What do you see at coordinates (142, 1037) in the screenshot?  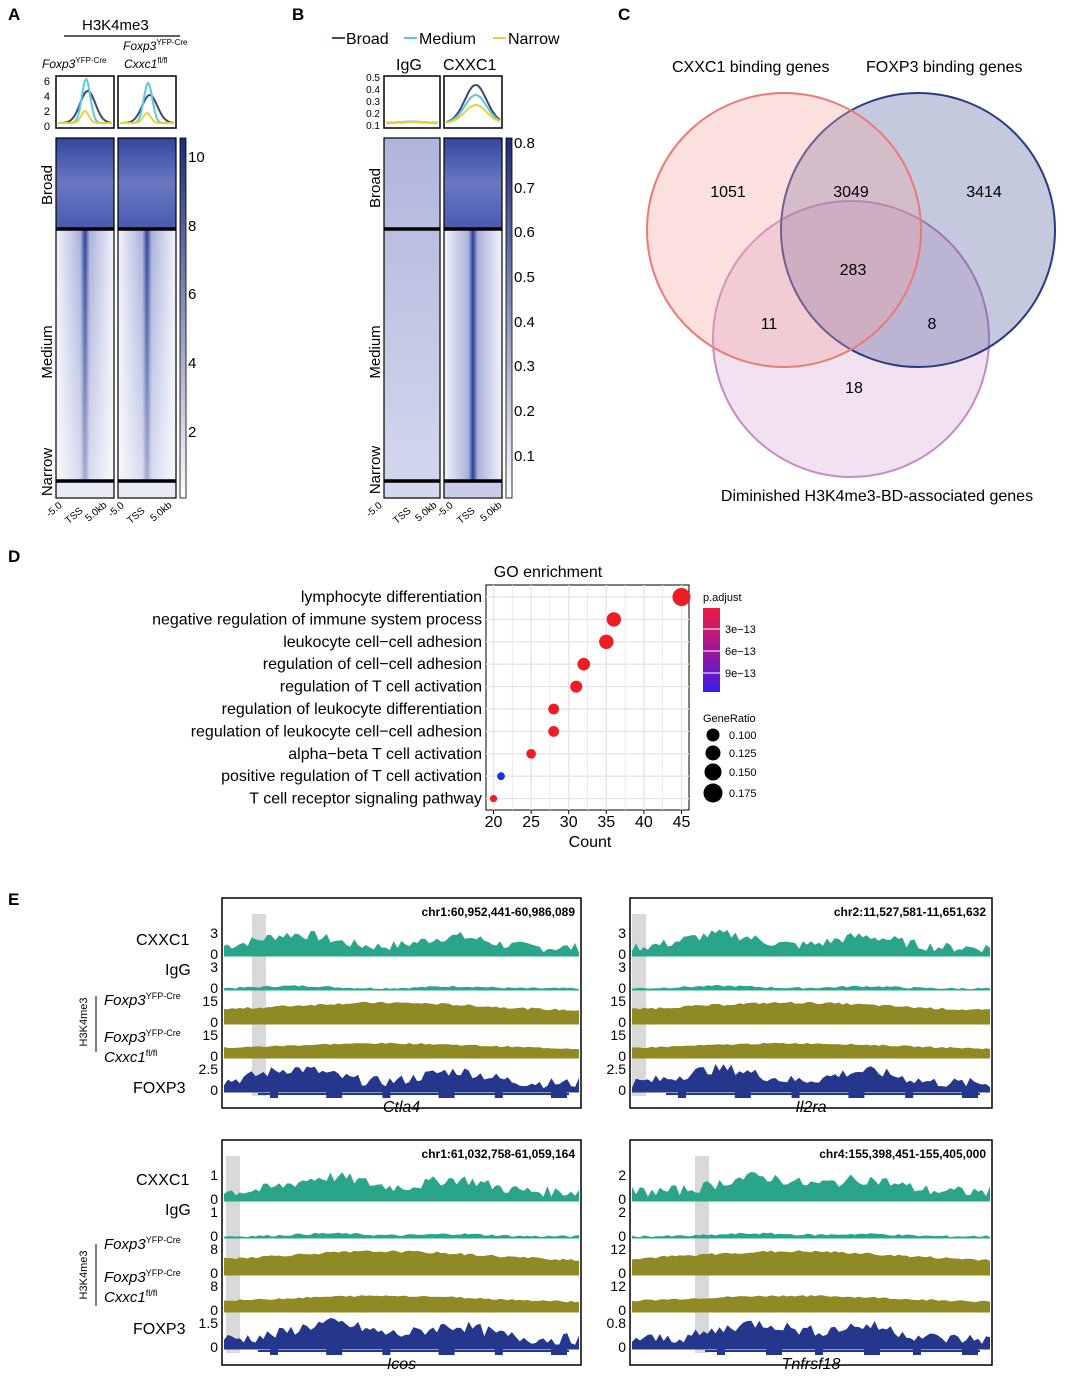 I see `track-label-ko-1: Foxp3YFP-Cre` at bounding box center [142, 1037].